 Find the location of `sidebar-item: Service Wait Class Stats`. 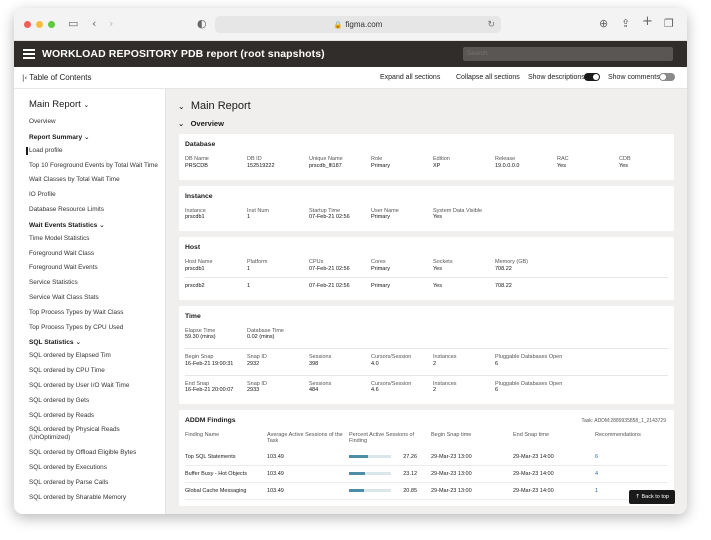

sidebar-item: Service Wait Class Stats is located at coordinates (64, 297).